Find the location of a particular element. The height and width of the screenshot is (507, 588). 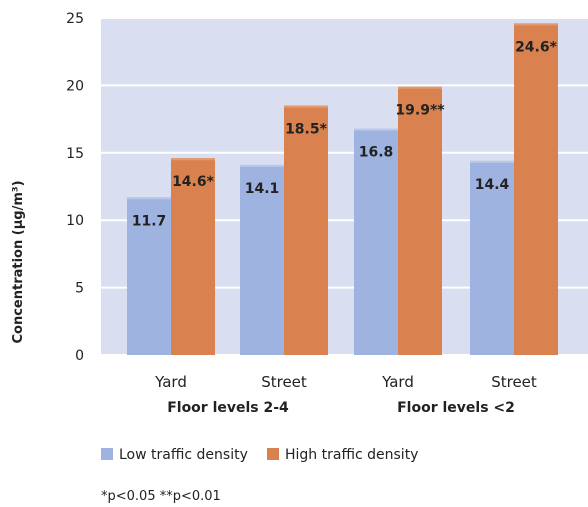

y-tick-label: 5 is located at coordinates (79, 289).